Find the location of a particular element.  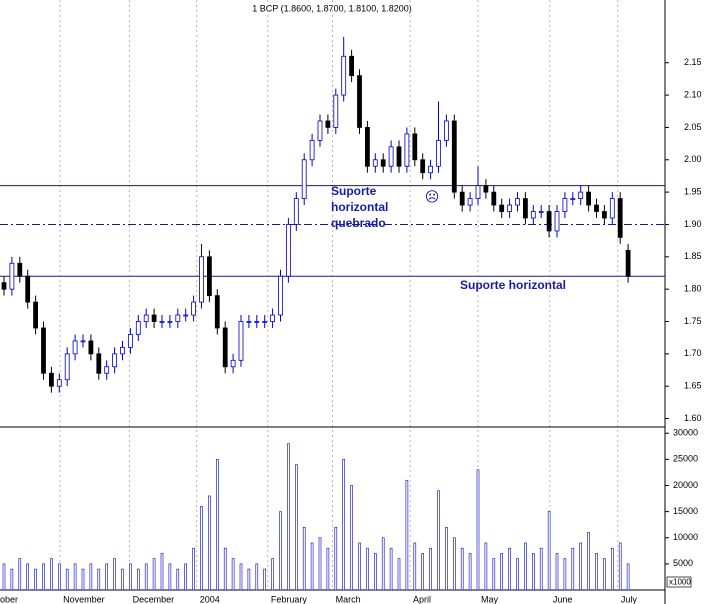

volume-tick-label: 15000 is located at coordinates (685, 511).